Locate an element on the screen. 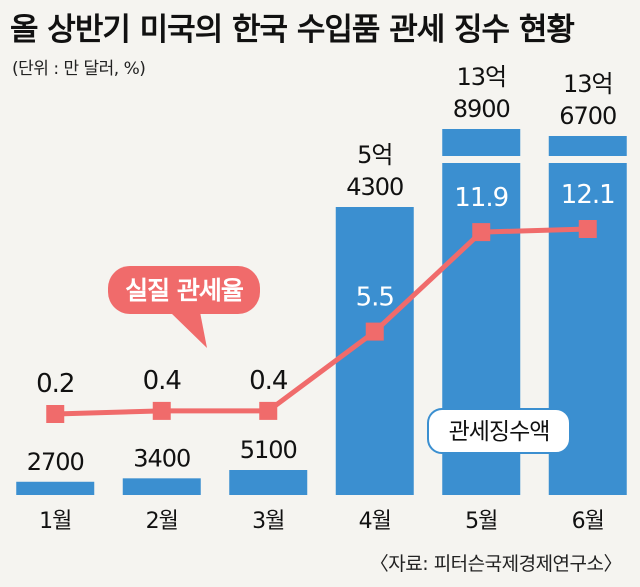 The image size is (640, 587). bar-value-label-line2: 8900 is located at coordinates (481, 109).